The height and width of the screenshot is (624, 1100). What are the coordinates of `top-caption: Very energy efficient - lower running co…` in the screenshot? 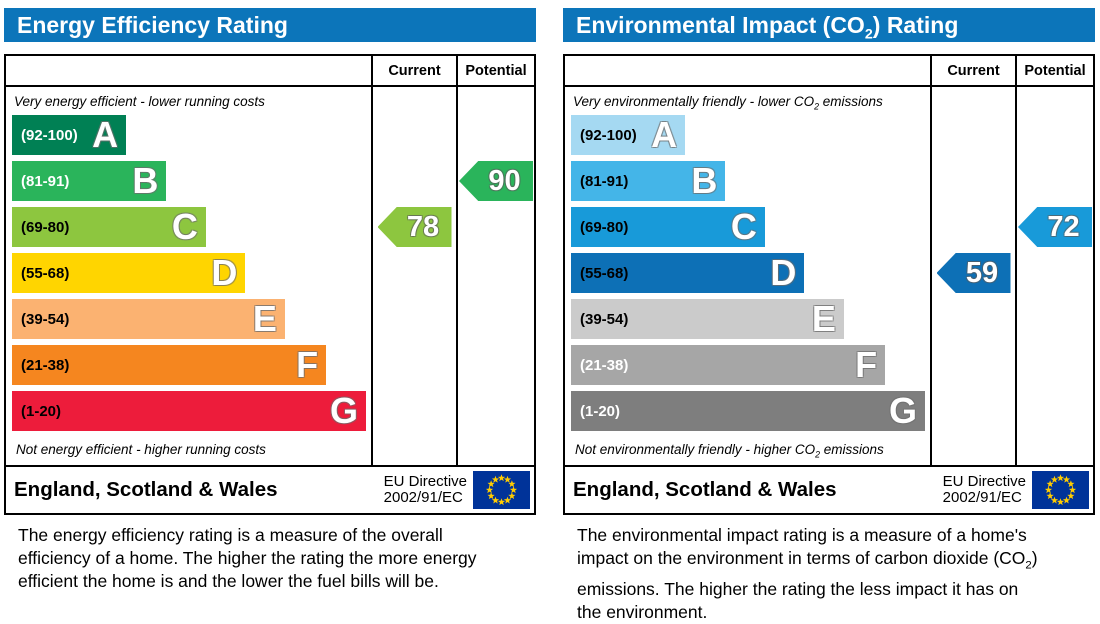 It's located at (139, 101).